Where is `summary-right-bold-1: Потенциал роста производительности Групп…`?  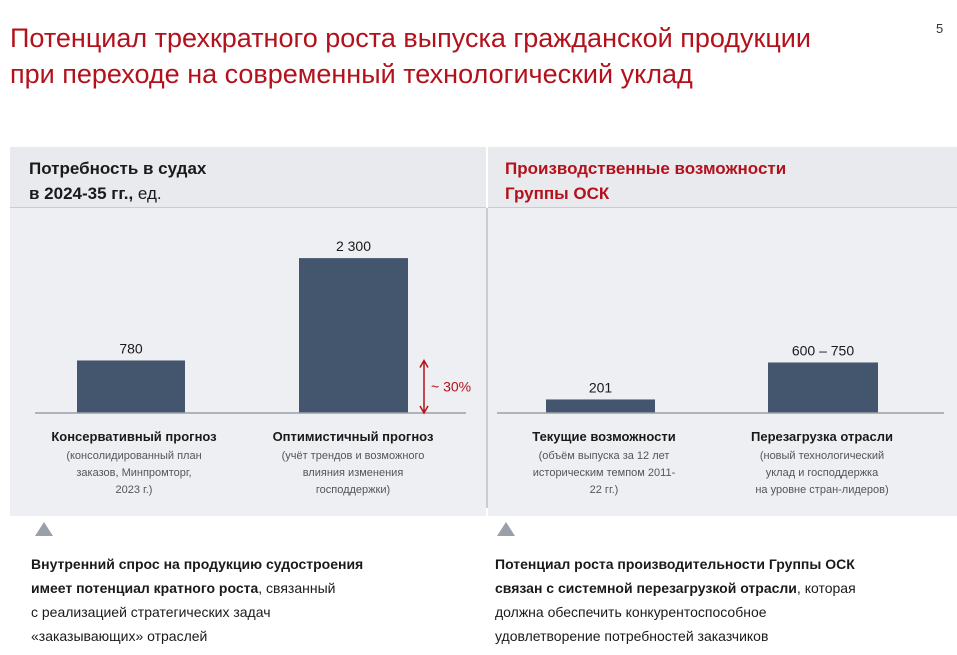 summary-right-bold-1: Потенциал роста производительности Групп… is located at coordinates (675, 564).